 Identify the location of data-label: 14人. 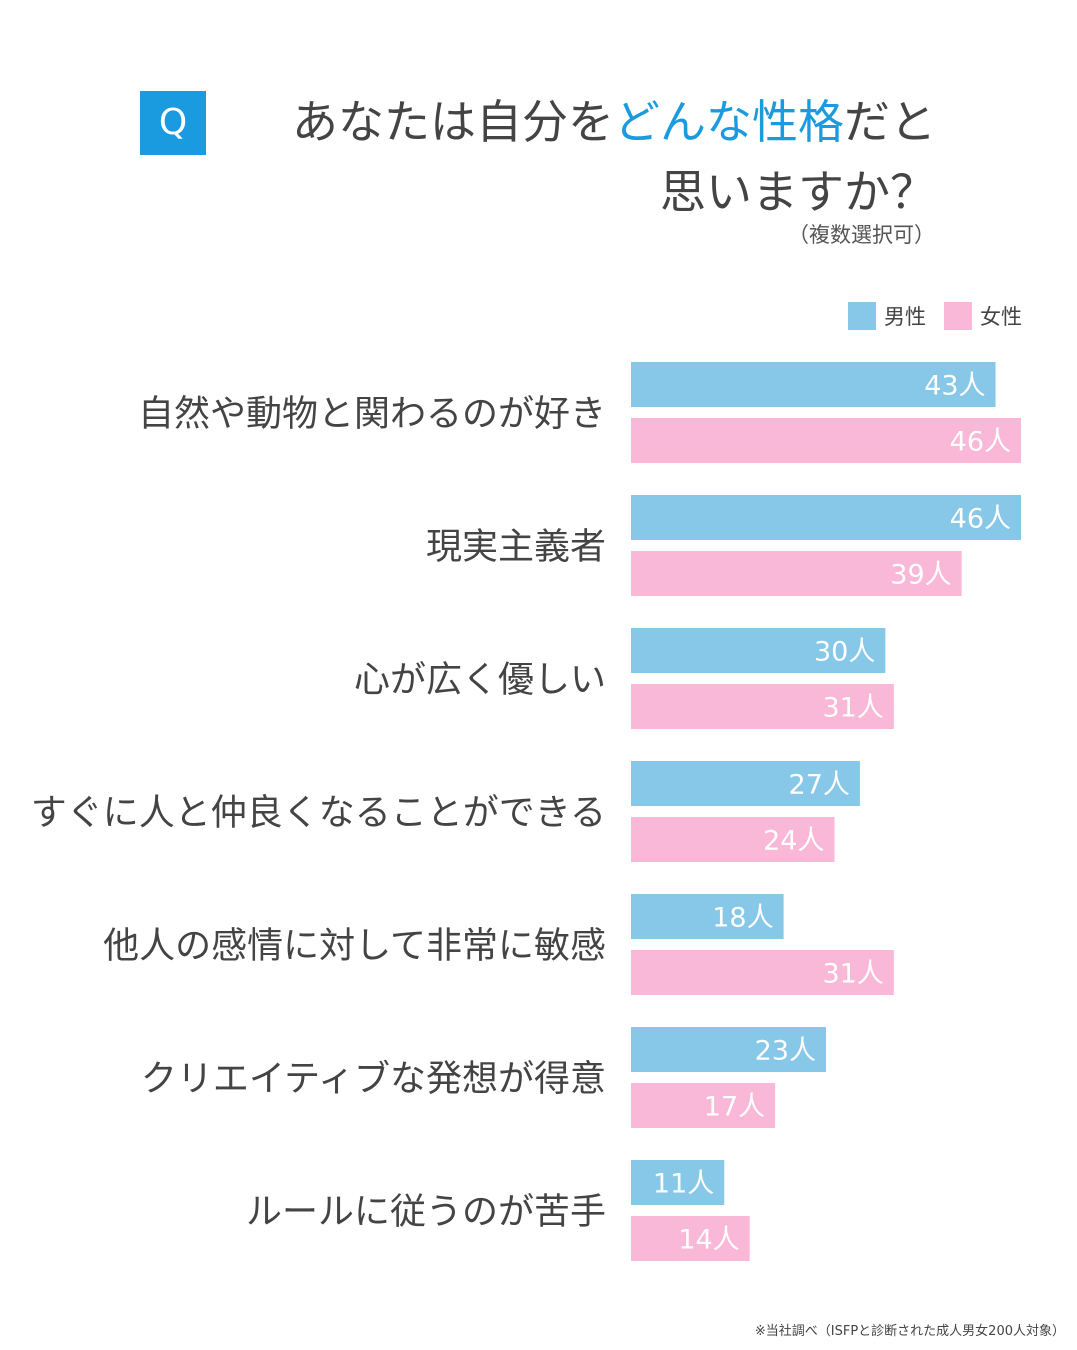
(708, 1240).